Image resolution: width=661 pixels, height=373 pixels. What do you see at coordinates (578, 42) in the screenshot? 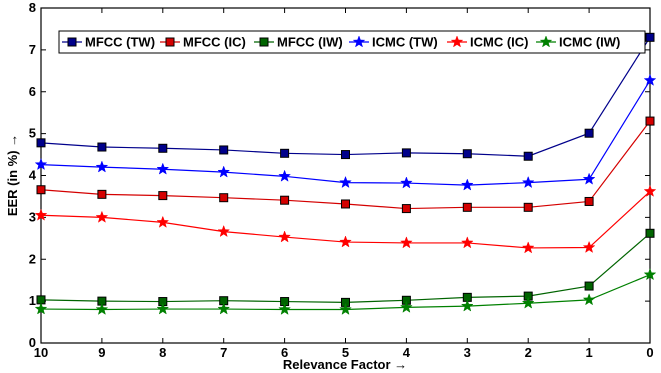
I see `legend-item: ICMC (IW)` at bounding box center [578, 42].